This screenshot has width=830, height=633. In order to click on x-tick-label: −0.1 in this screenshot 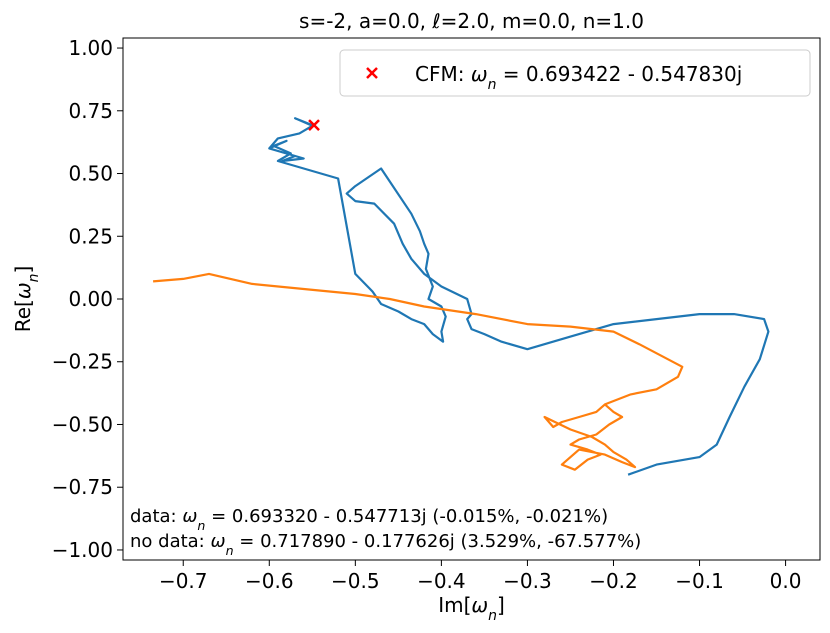, I will do `click(699, 581)`.